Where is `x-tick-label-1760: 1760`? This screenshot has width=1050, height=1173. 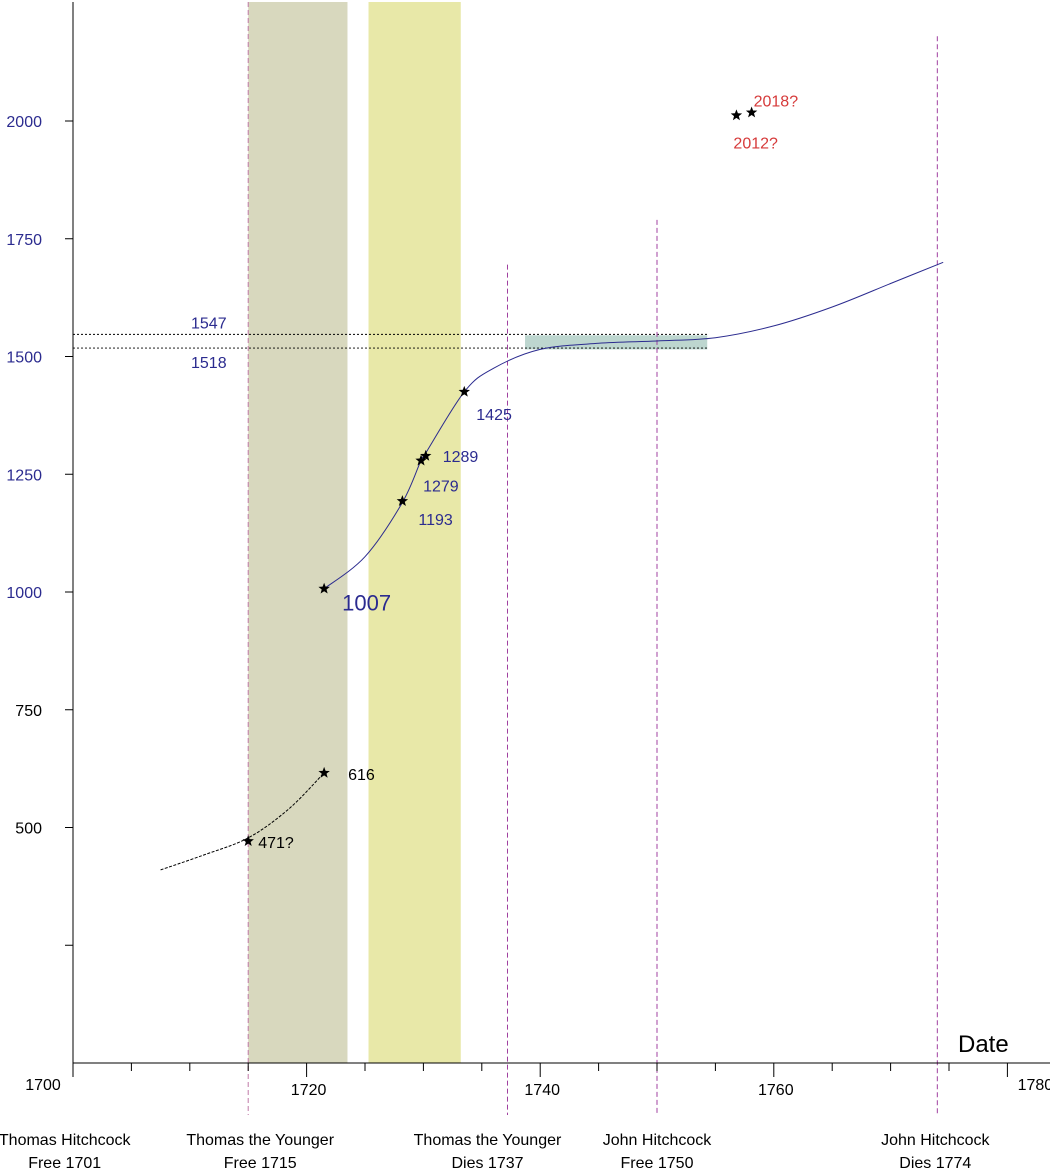 x-tick-label-1760: 1760 is located at coordinates (776, 1090).